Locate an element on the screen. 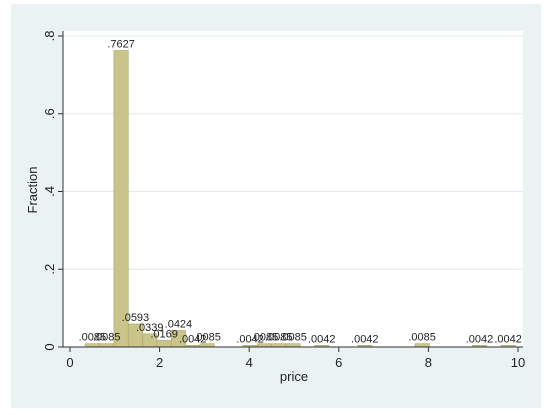 The width and height of the screenshot is (550, 415). data-label-15: .0085 is located at coordinates (422, 338).